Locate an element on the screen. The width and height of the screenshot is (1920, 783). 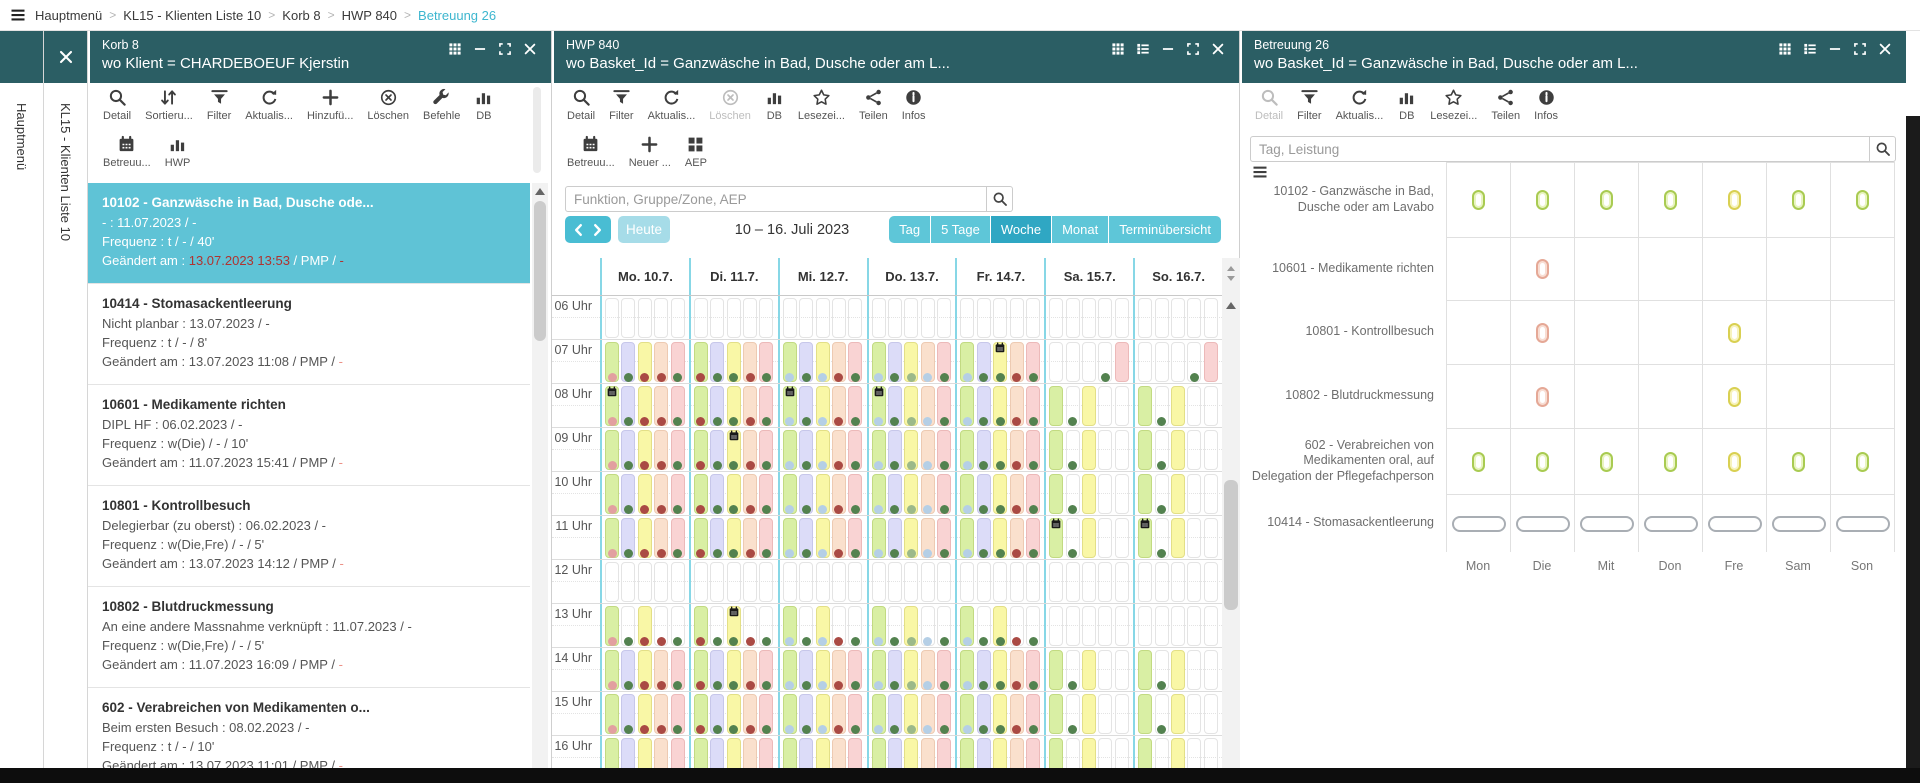
breadcrumb-item-hauptmenü: Hauptmenü is located at coordinates (69, 15).